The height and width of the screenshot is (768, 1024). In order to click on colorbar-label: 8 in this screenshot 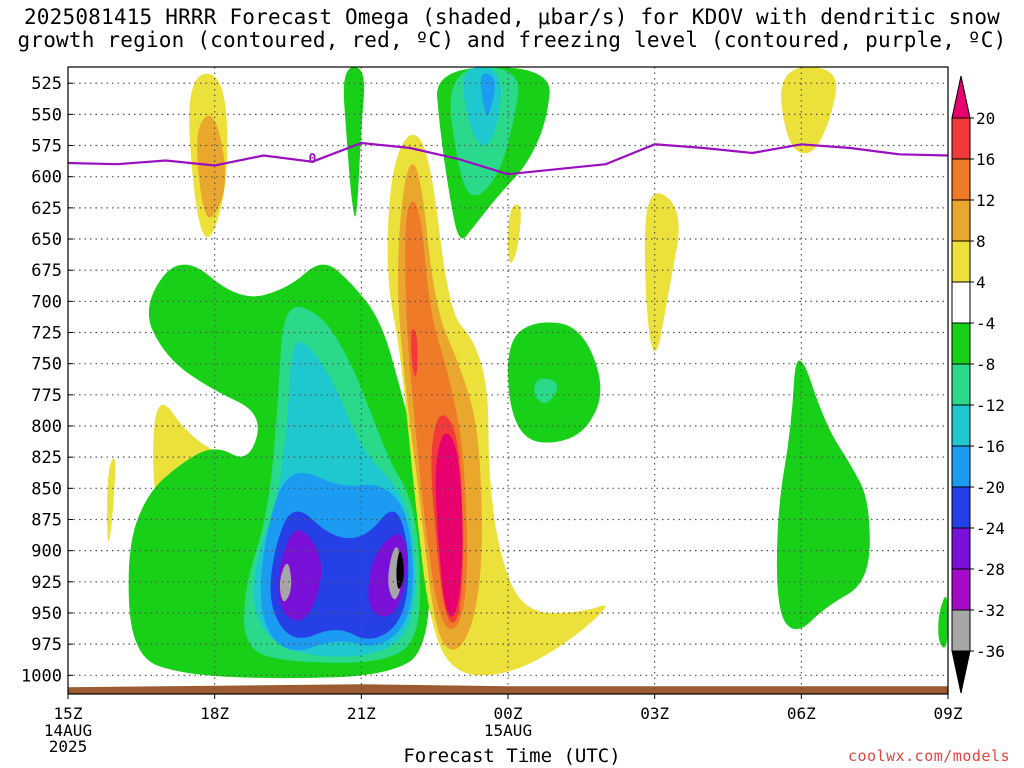, I will do `click(981, 241)`.